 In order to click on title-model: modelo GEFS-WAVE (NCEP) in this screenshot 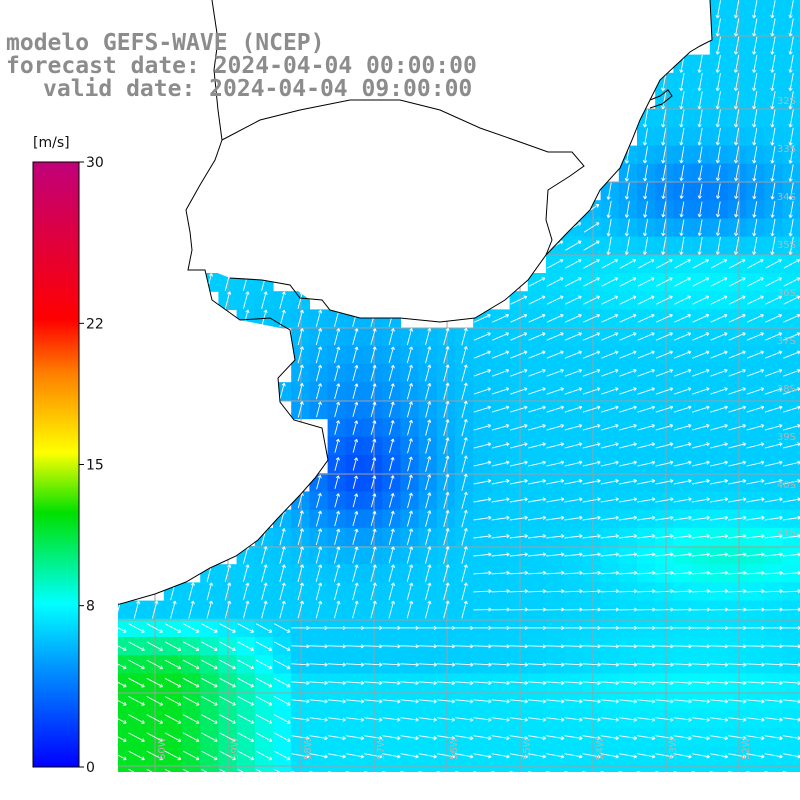, I will do `click(165, 43)`.